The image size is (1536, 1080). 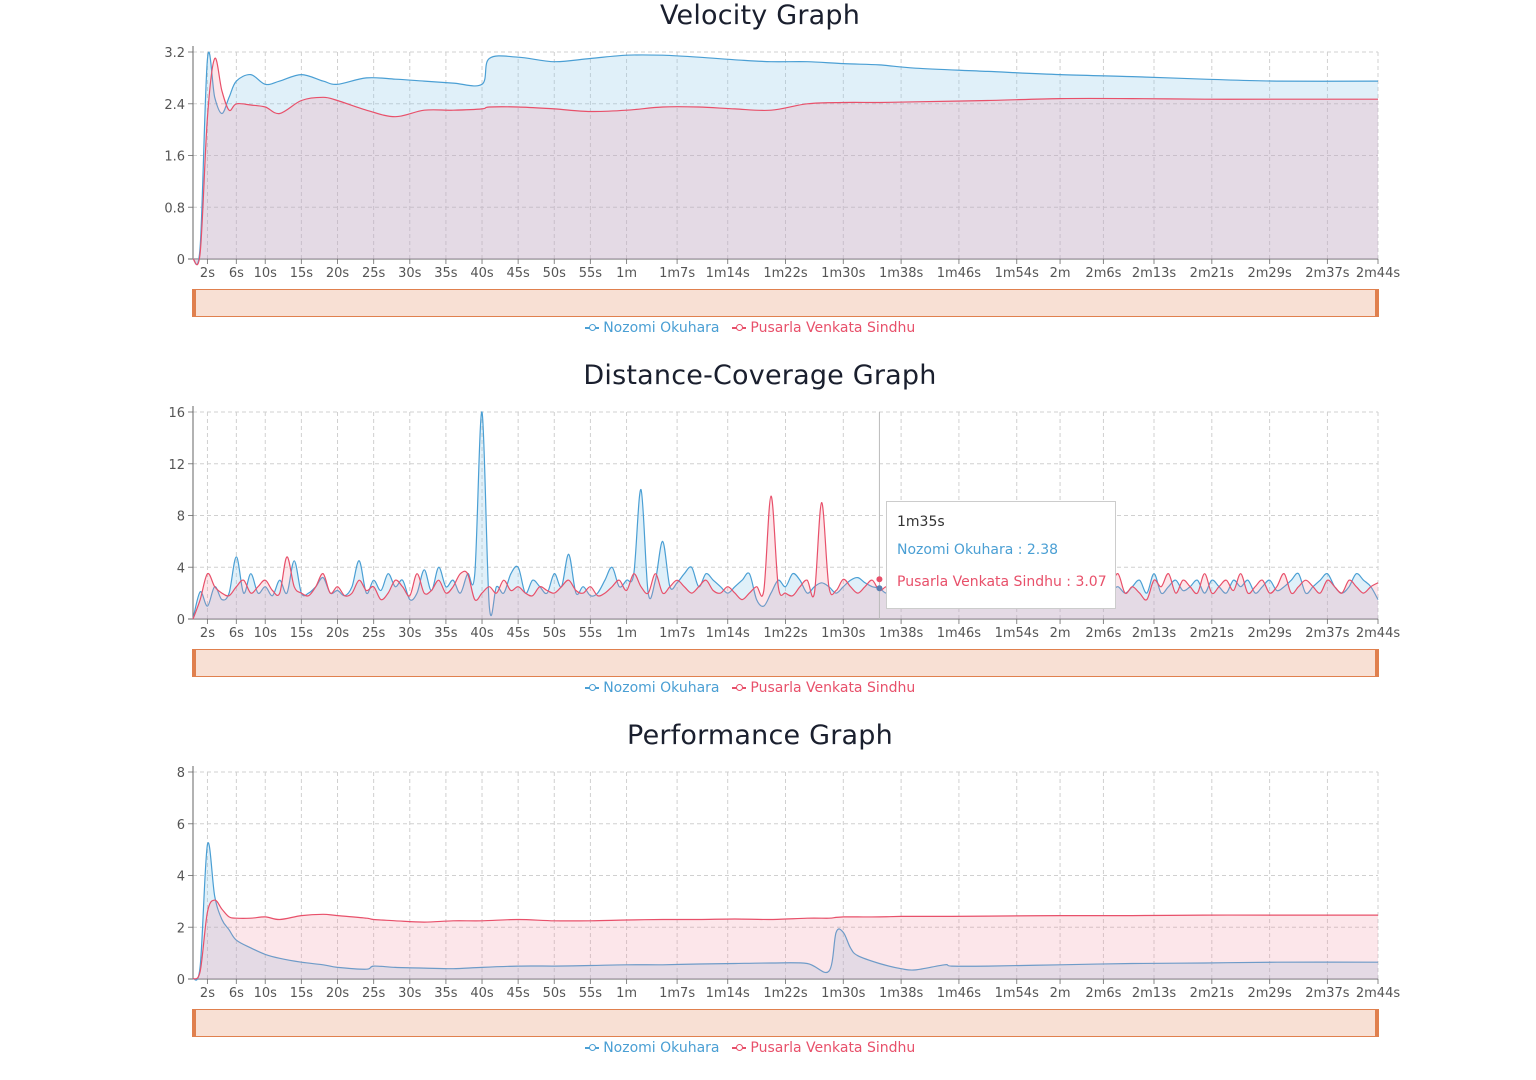 I want to click on x-tick-label: 2m6s, so click(x=1103, y=993).